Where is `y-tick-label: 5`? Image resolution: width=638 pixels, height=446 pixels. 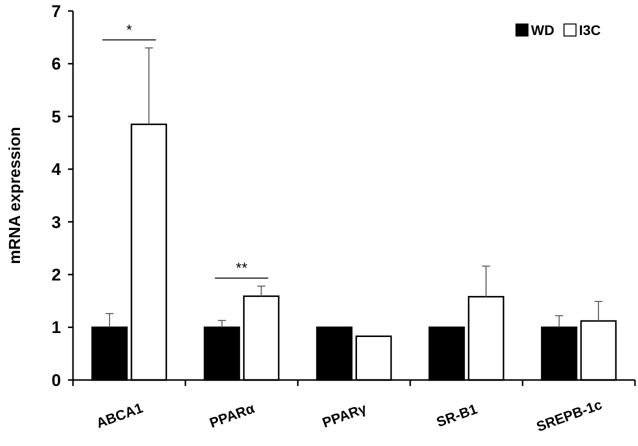 y-tick-label: 5 is located at coordinates (56, 116).